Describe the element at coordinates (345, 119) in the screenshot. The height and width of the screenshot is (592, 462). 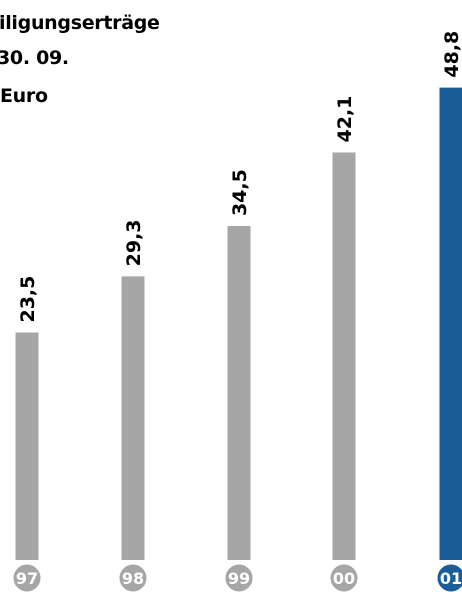
I see `value-label-00: 42,1` at that location.